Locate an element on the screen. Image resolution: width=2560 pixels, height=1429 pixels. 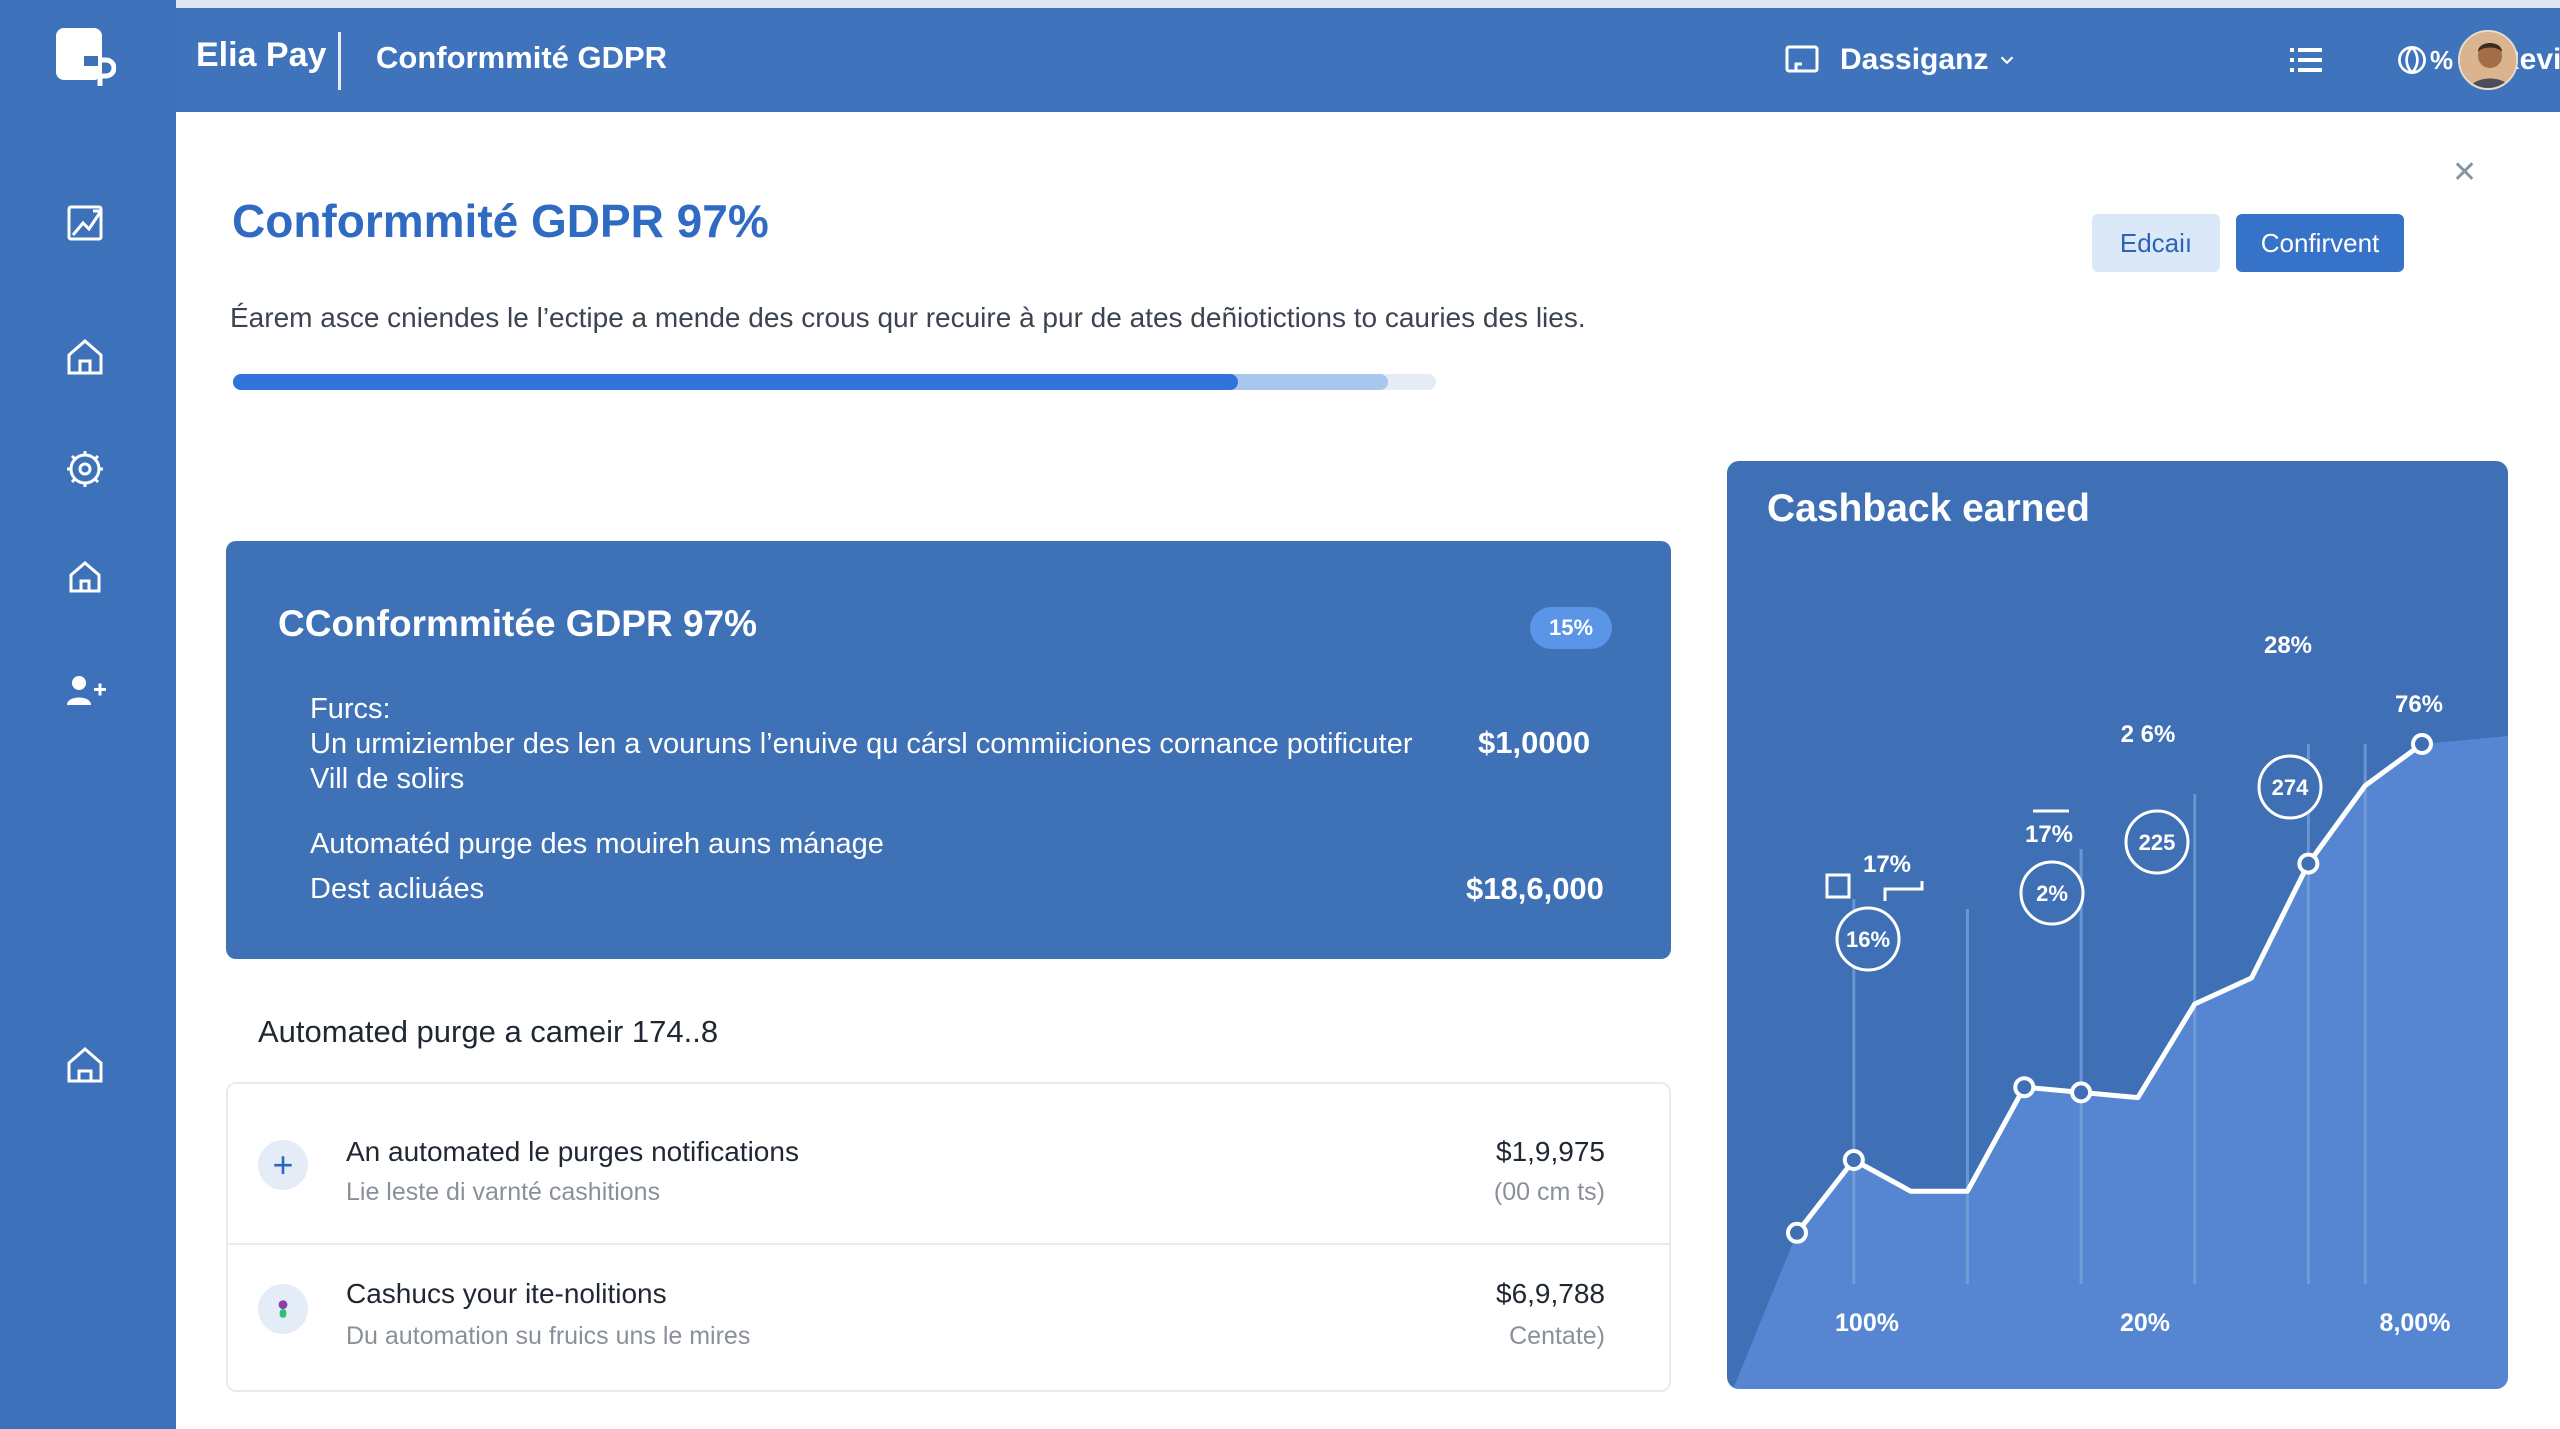
list-item-amount-sub: (00 cm ts) is located at coordinates (1549, 1192).